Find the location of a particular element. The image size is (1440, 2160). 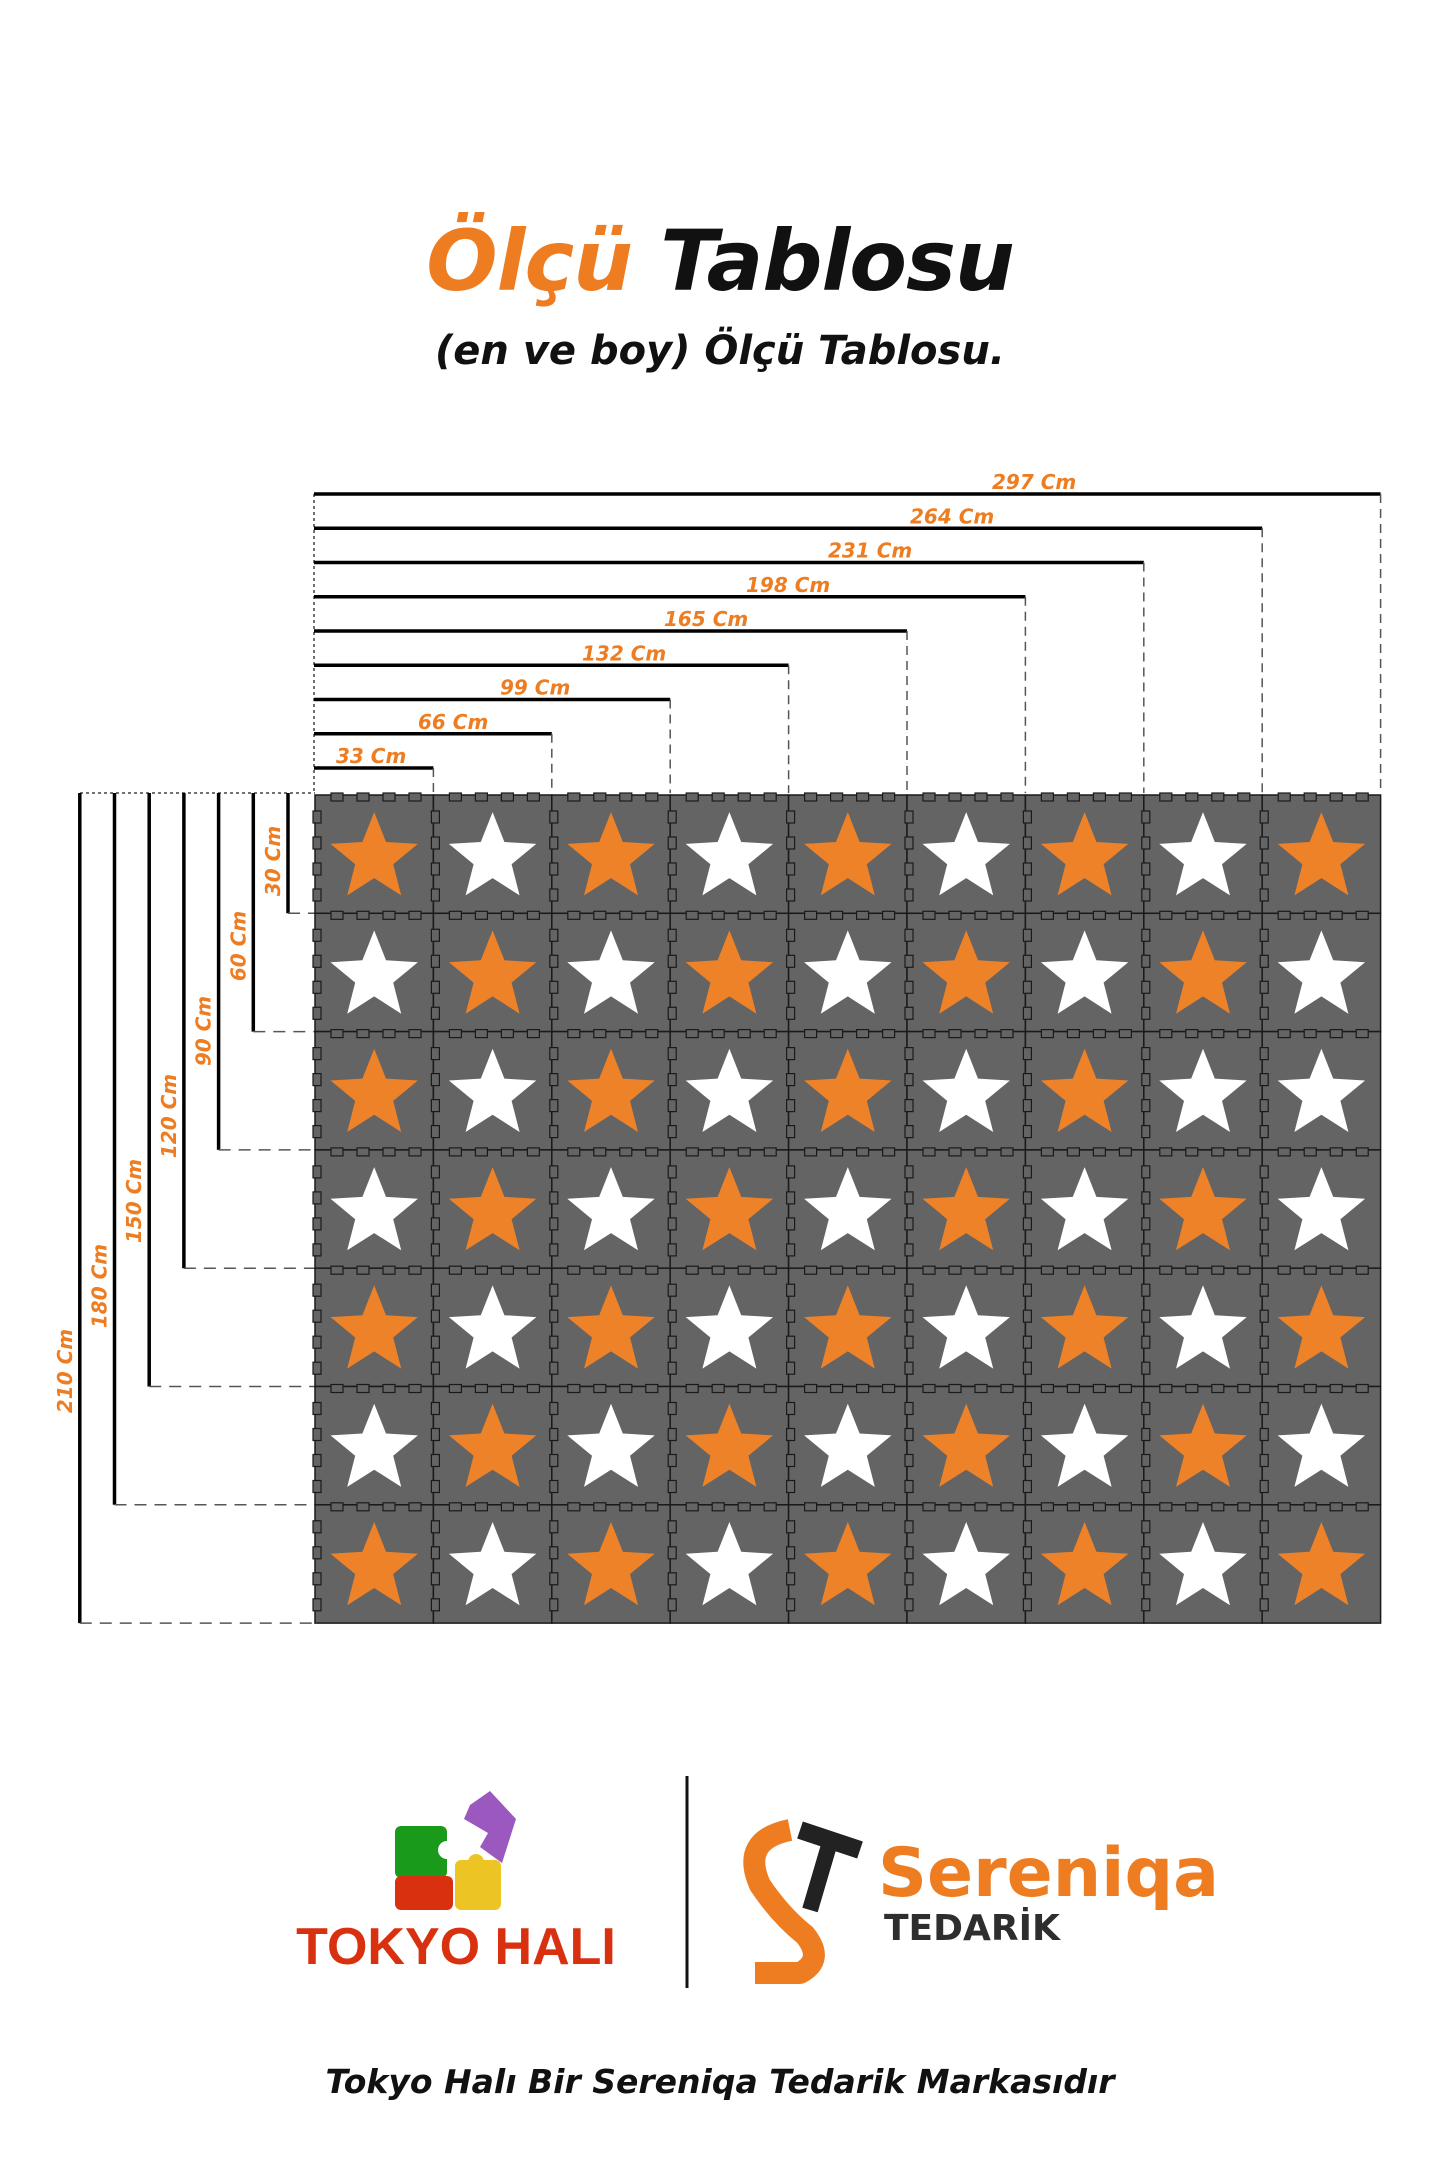

brand-logos: TOKYO HALI Sereniqa TEDARİK is located at coordinates (757, 1882).